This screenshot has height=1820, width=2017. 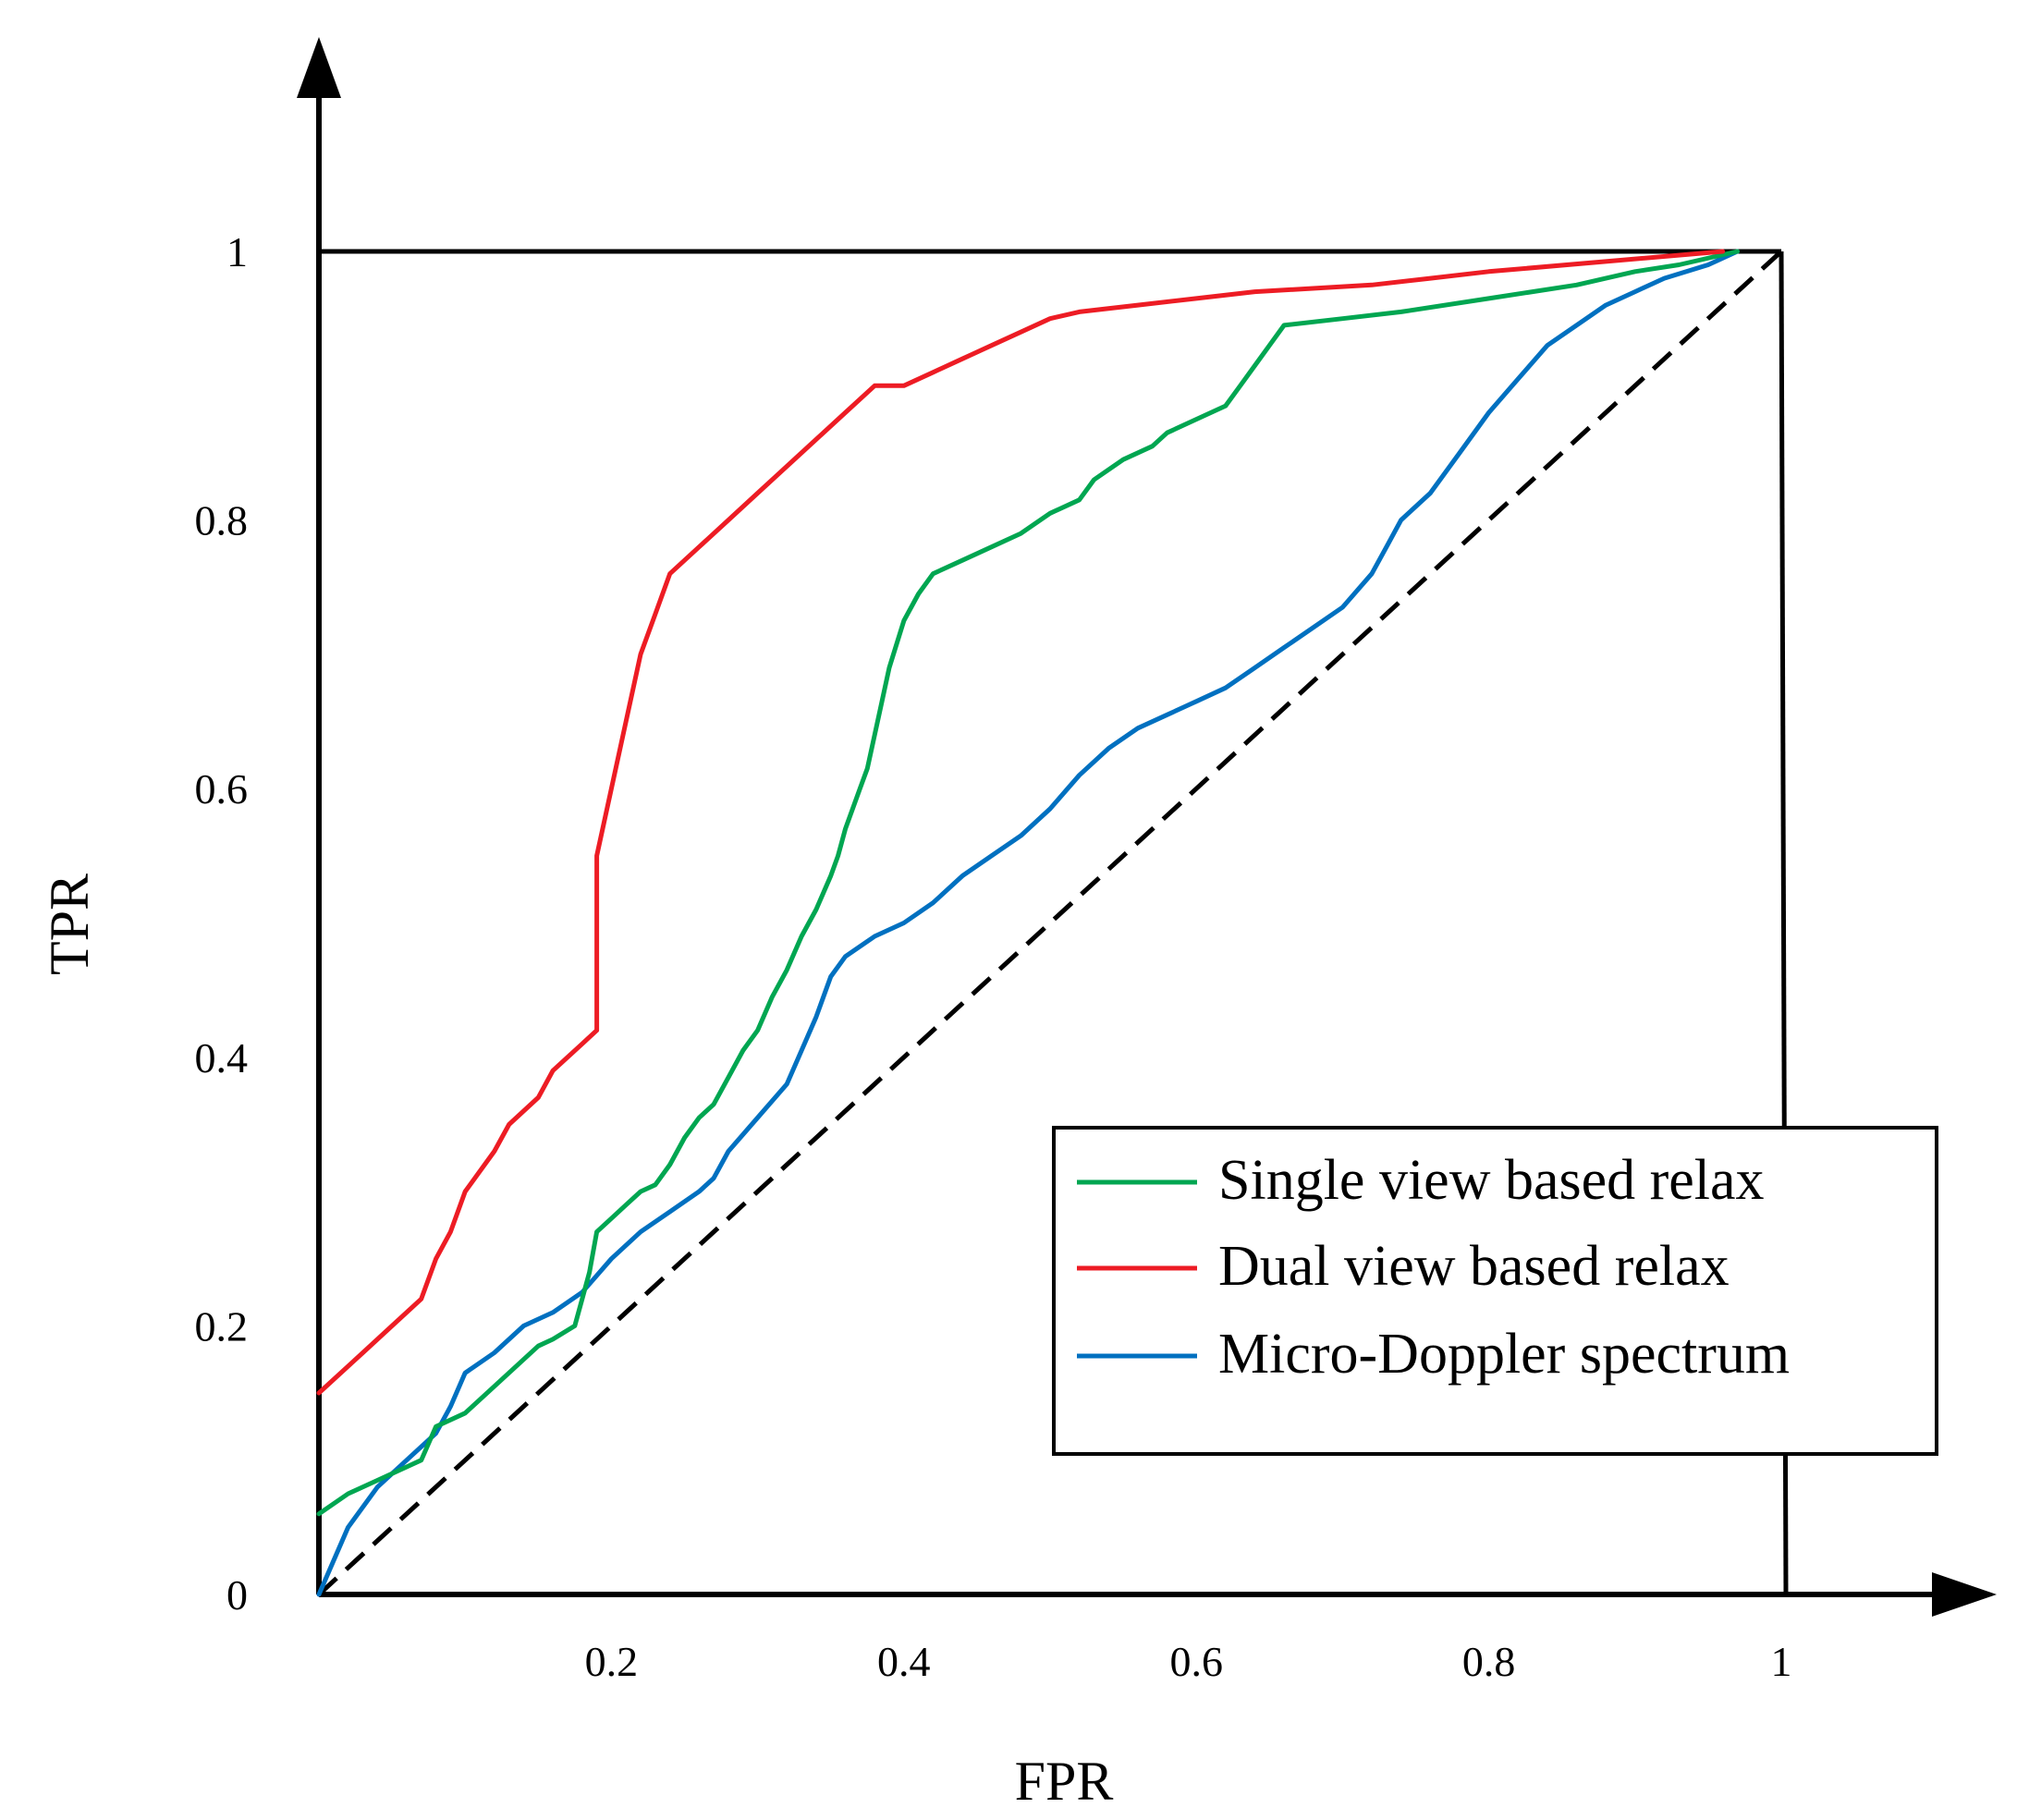 I want to click on legend-label: Dual view based relax, so click(x=1474, y=1266).